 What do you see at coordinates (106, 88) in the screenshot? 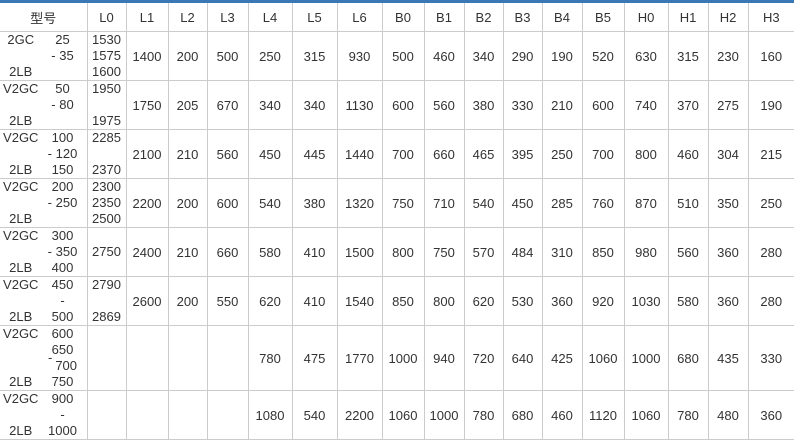
I see `l0-value: 1950` at bounding box center [106, 88].